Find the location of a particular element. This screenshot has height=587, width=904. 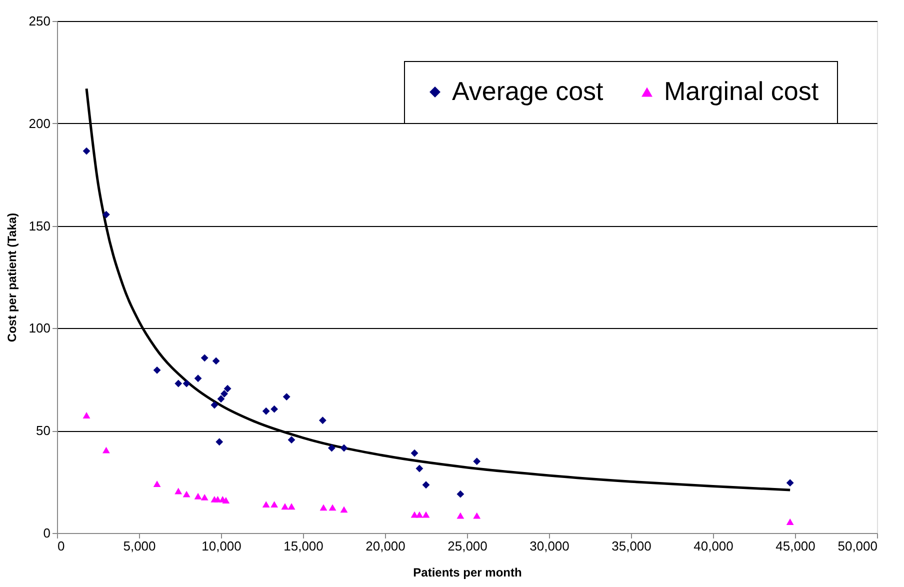

x-tick-label: 25,000 is located at coordinates (468, 546).